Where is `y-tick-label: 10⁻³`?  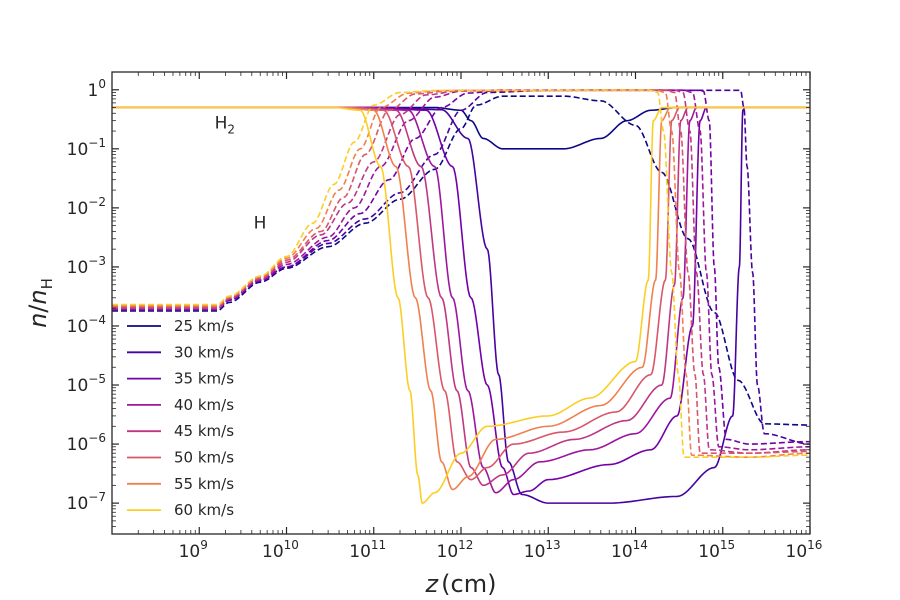
y-tick-label: 10⁻³ is located at coordinates (86, 266).